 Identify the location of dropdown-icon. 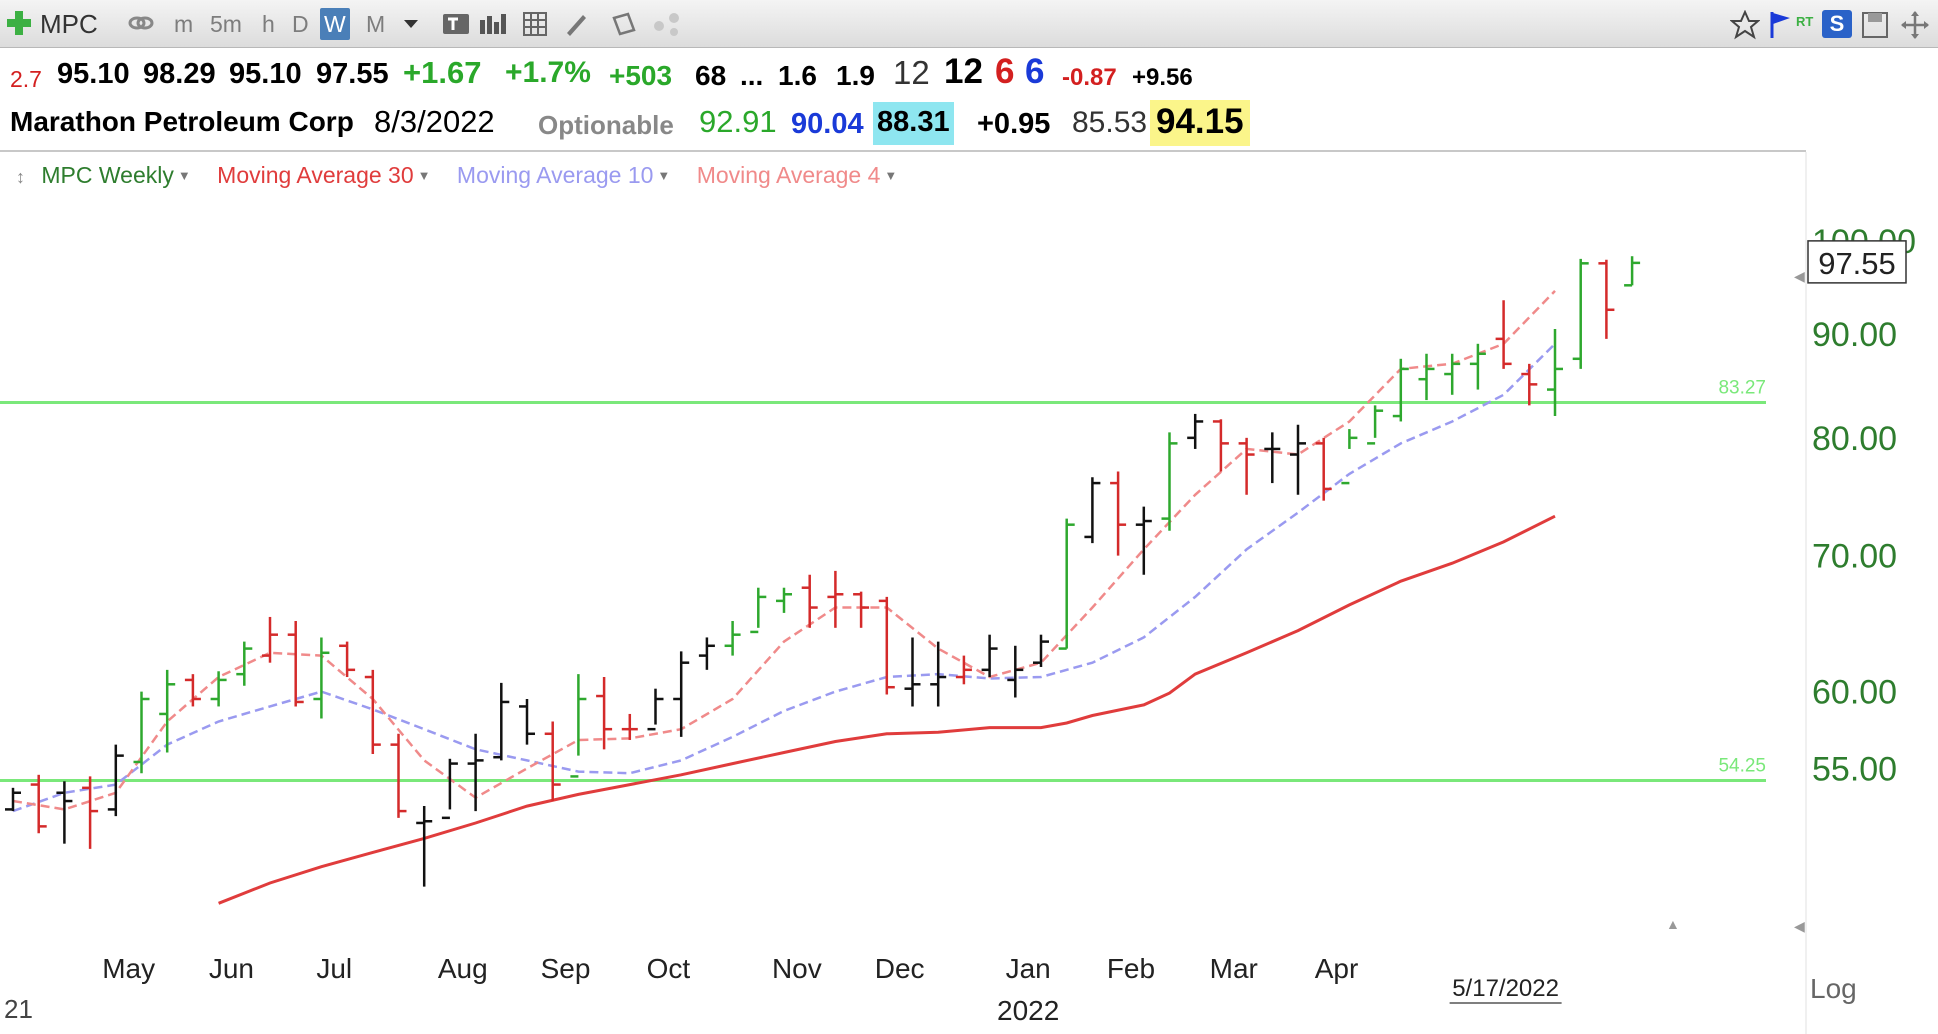
(411, 24).